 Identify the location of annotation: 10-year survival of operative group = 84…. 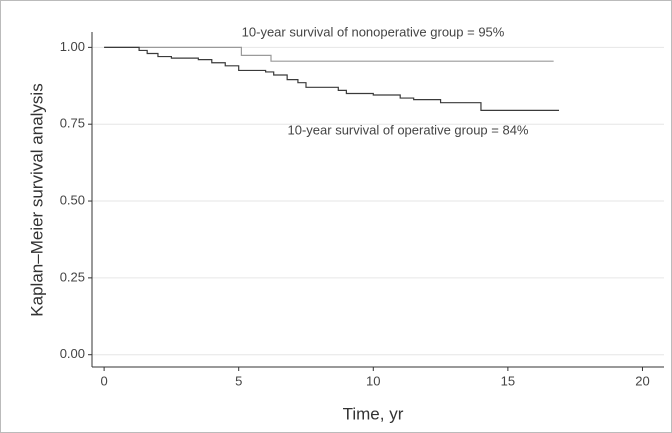
(408, 129).